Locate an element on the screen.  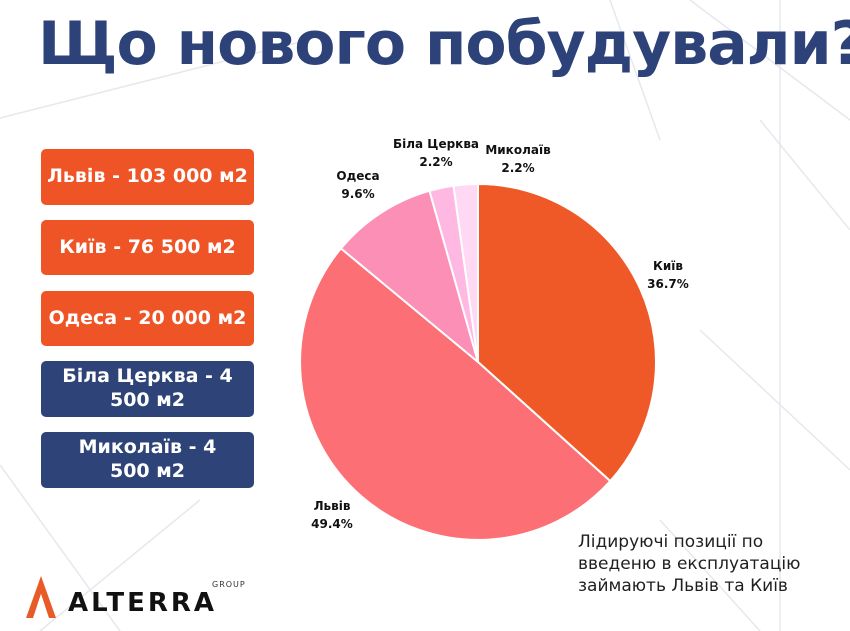
slice-percent-4: 2.2% is located at coordinates (517, 168).